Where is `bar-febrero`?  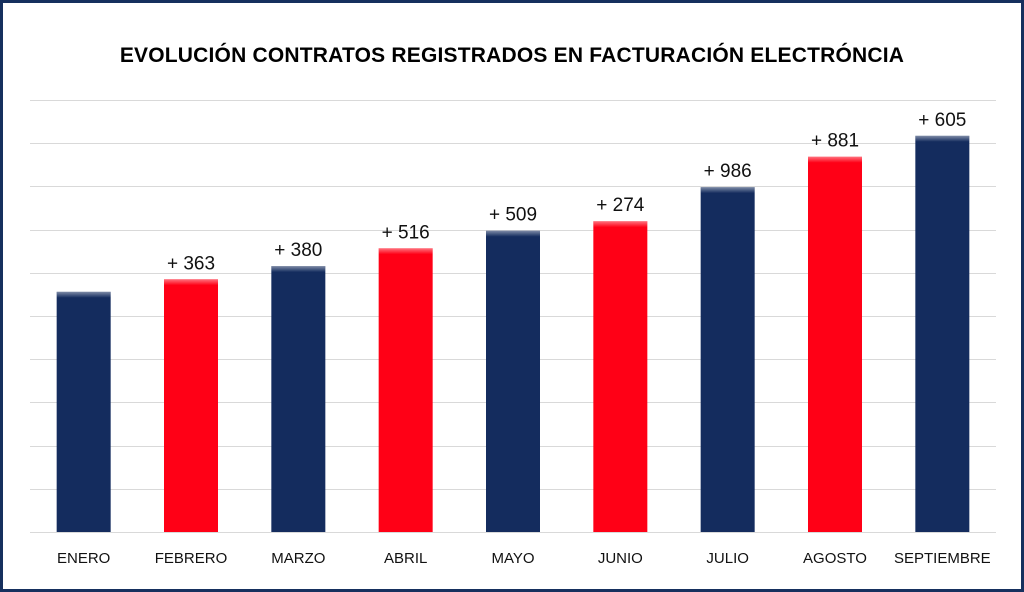
bar-febrero is located at coordinates (191, 405).